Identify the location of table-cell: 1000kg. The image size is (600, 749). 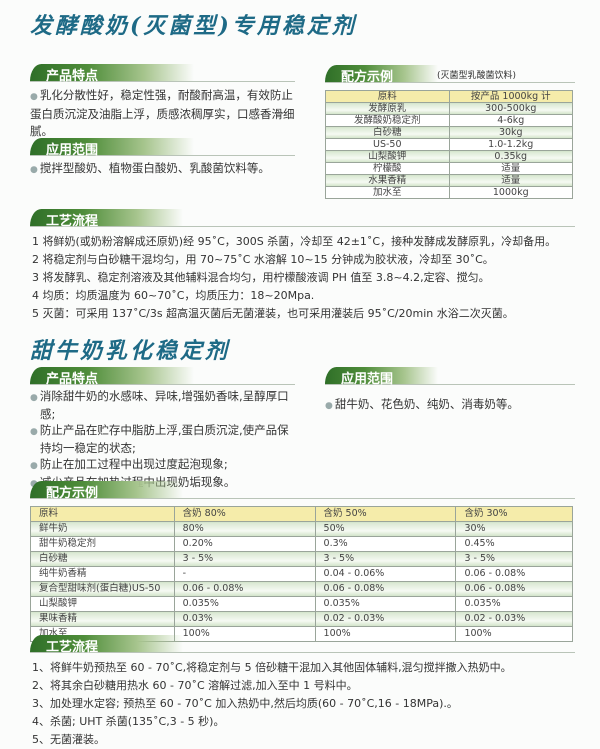
(510, 192).